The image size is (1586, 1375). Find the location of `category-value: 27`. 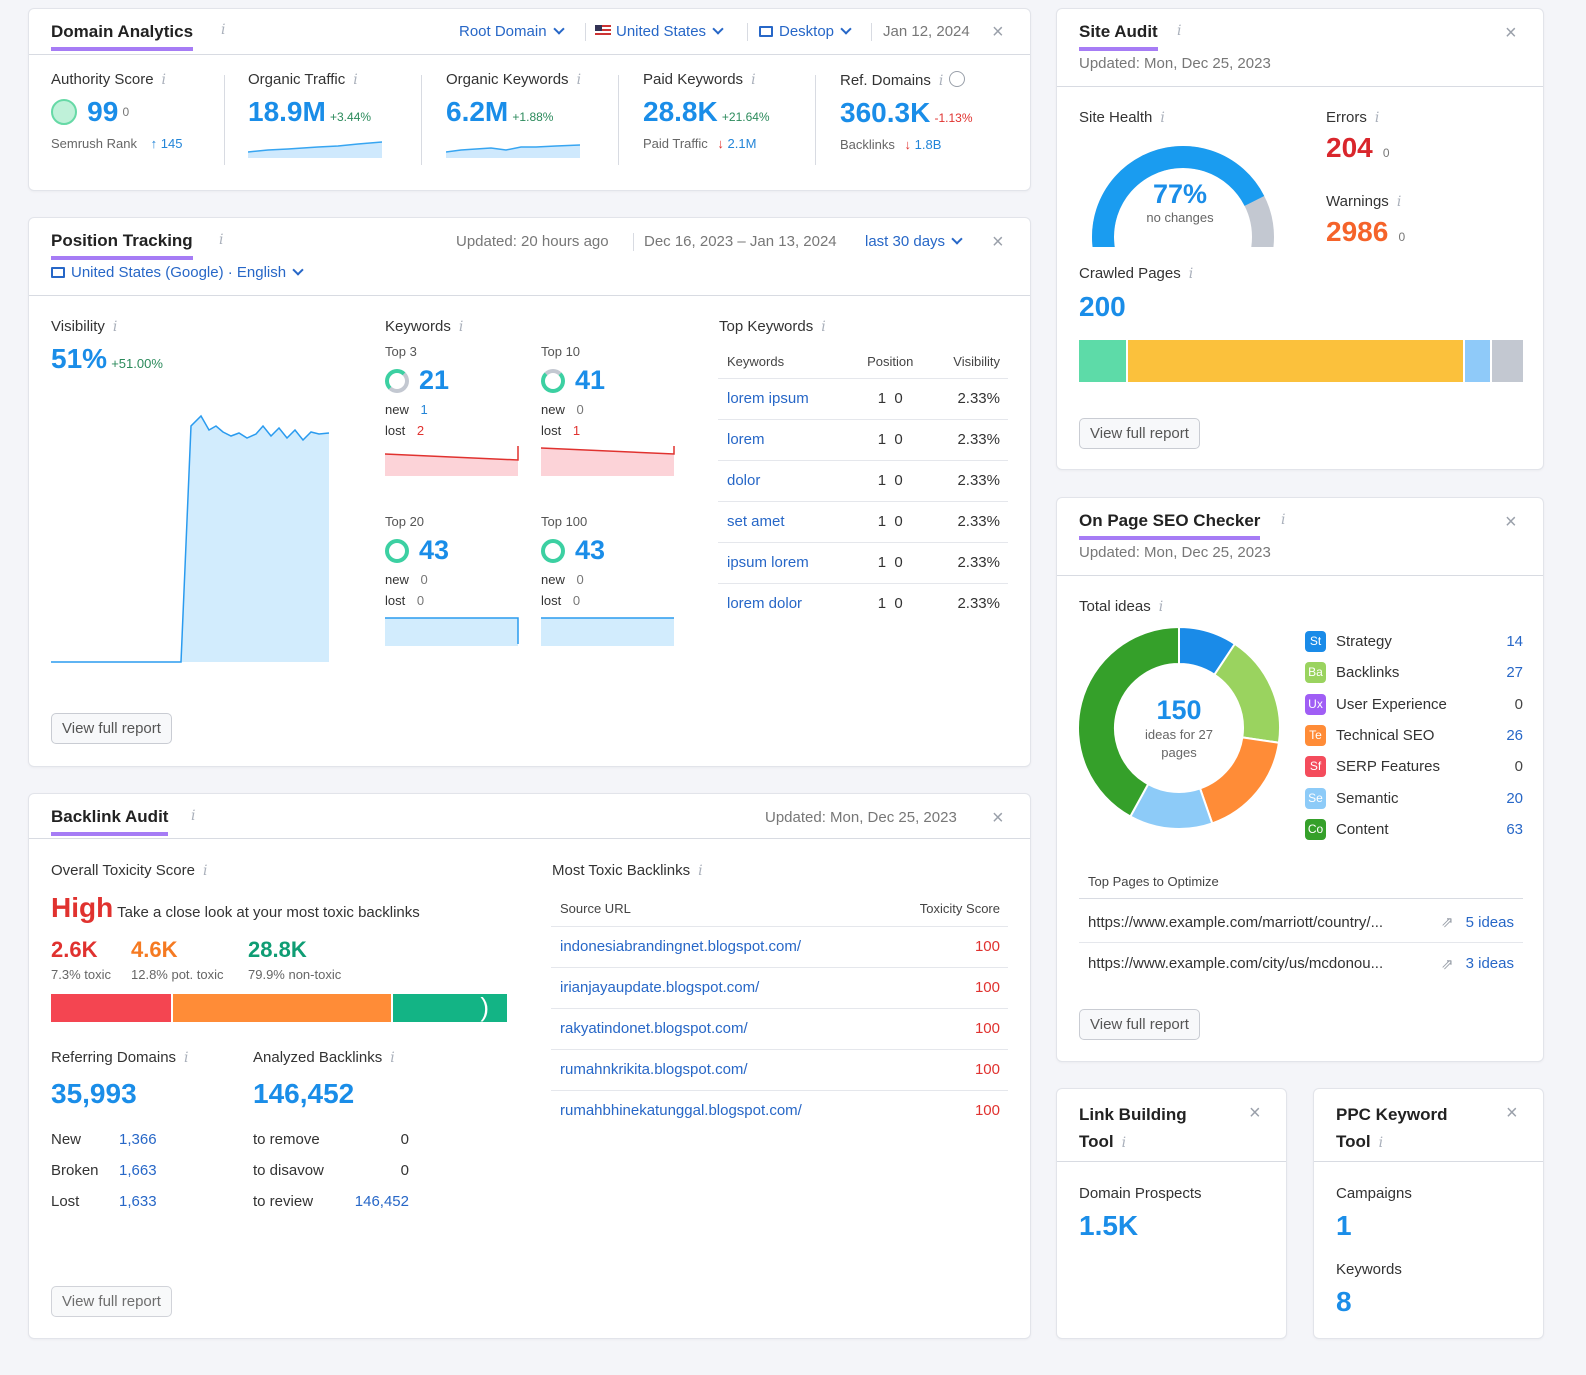

category-value: 27 is located at coordinates (1514, 673).